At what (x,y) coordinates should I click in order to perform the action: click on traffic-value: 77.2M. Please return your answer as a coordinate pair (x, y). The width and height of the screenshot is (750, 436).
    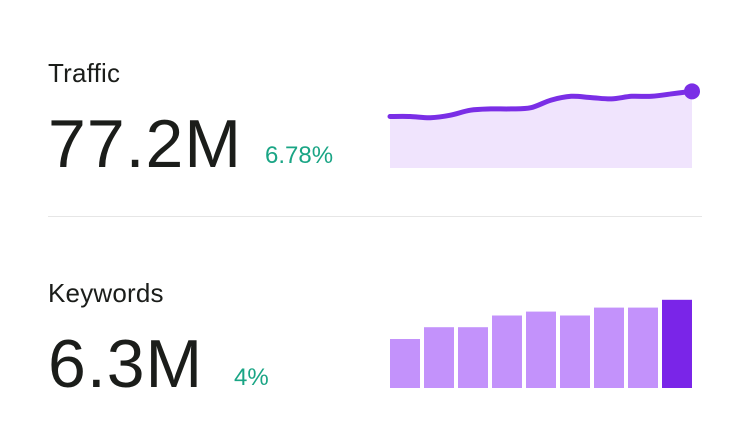
    Looking at the image, I should click on (145, 144).